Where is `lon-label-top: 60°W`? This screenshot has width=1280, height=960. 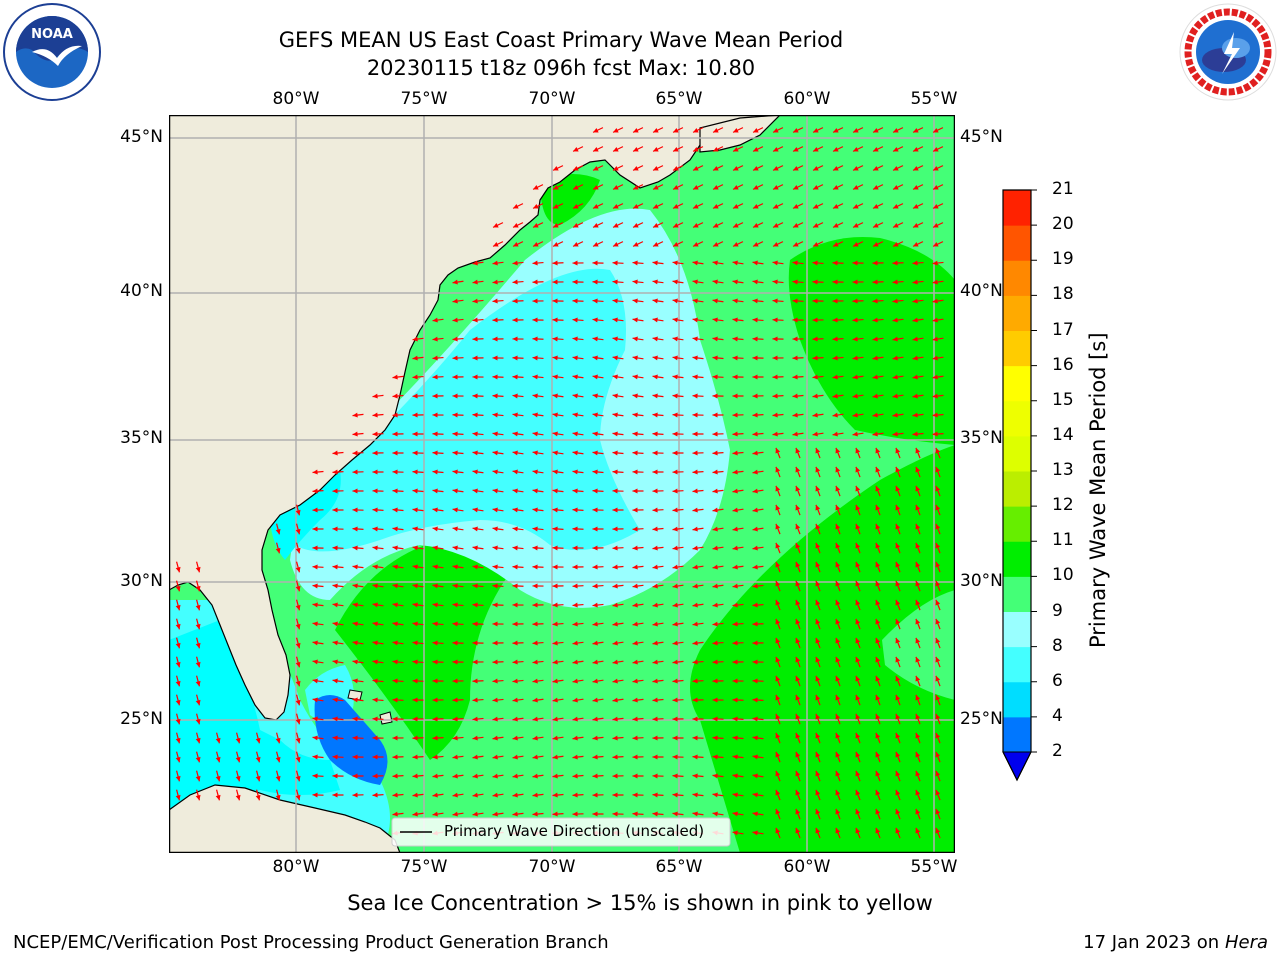
lon-label-top: 60°W is located at coordinates (807, 99).